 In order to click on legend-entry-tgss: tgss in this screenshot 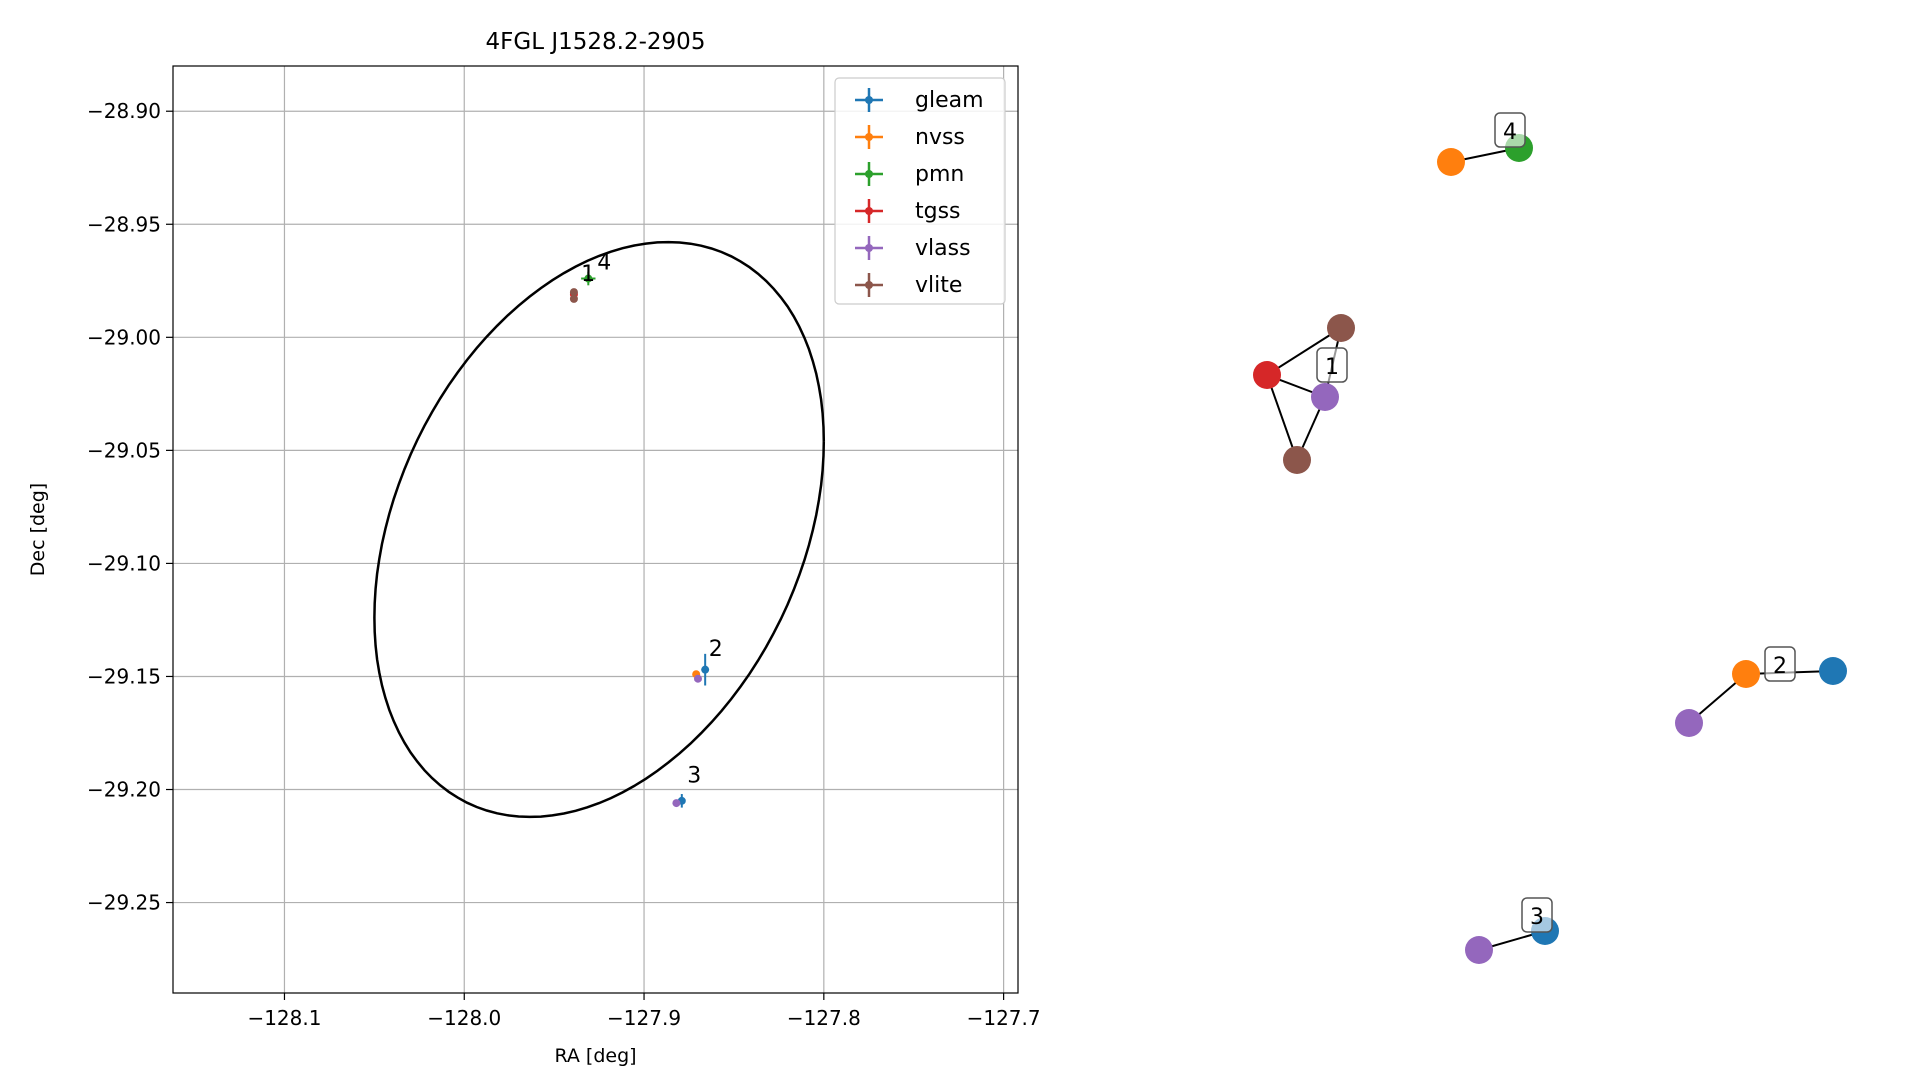, I will do `click(908, 211)`.